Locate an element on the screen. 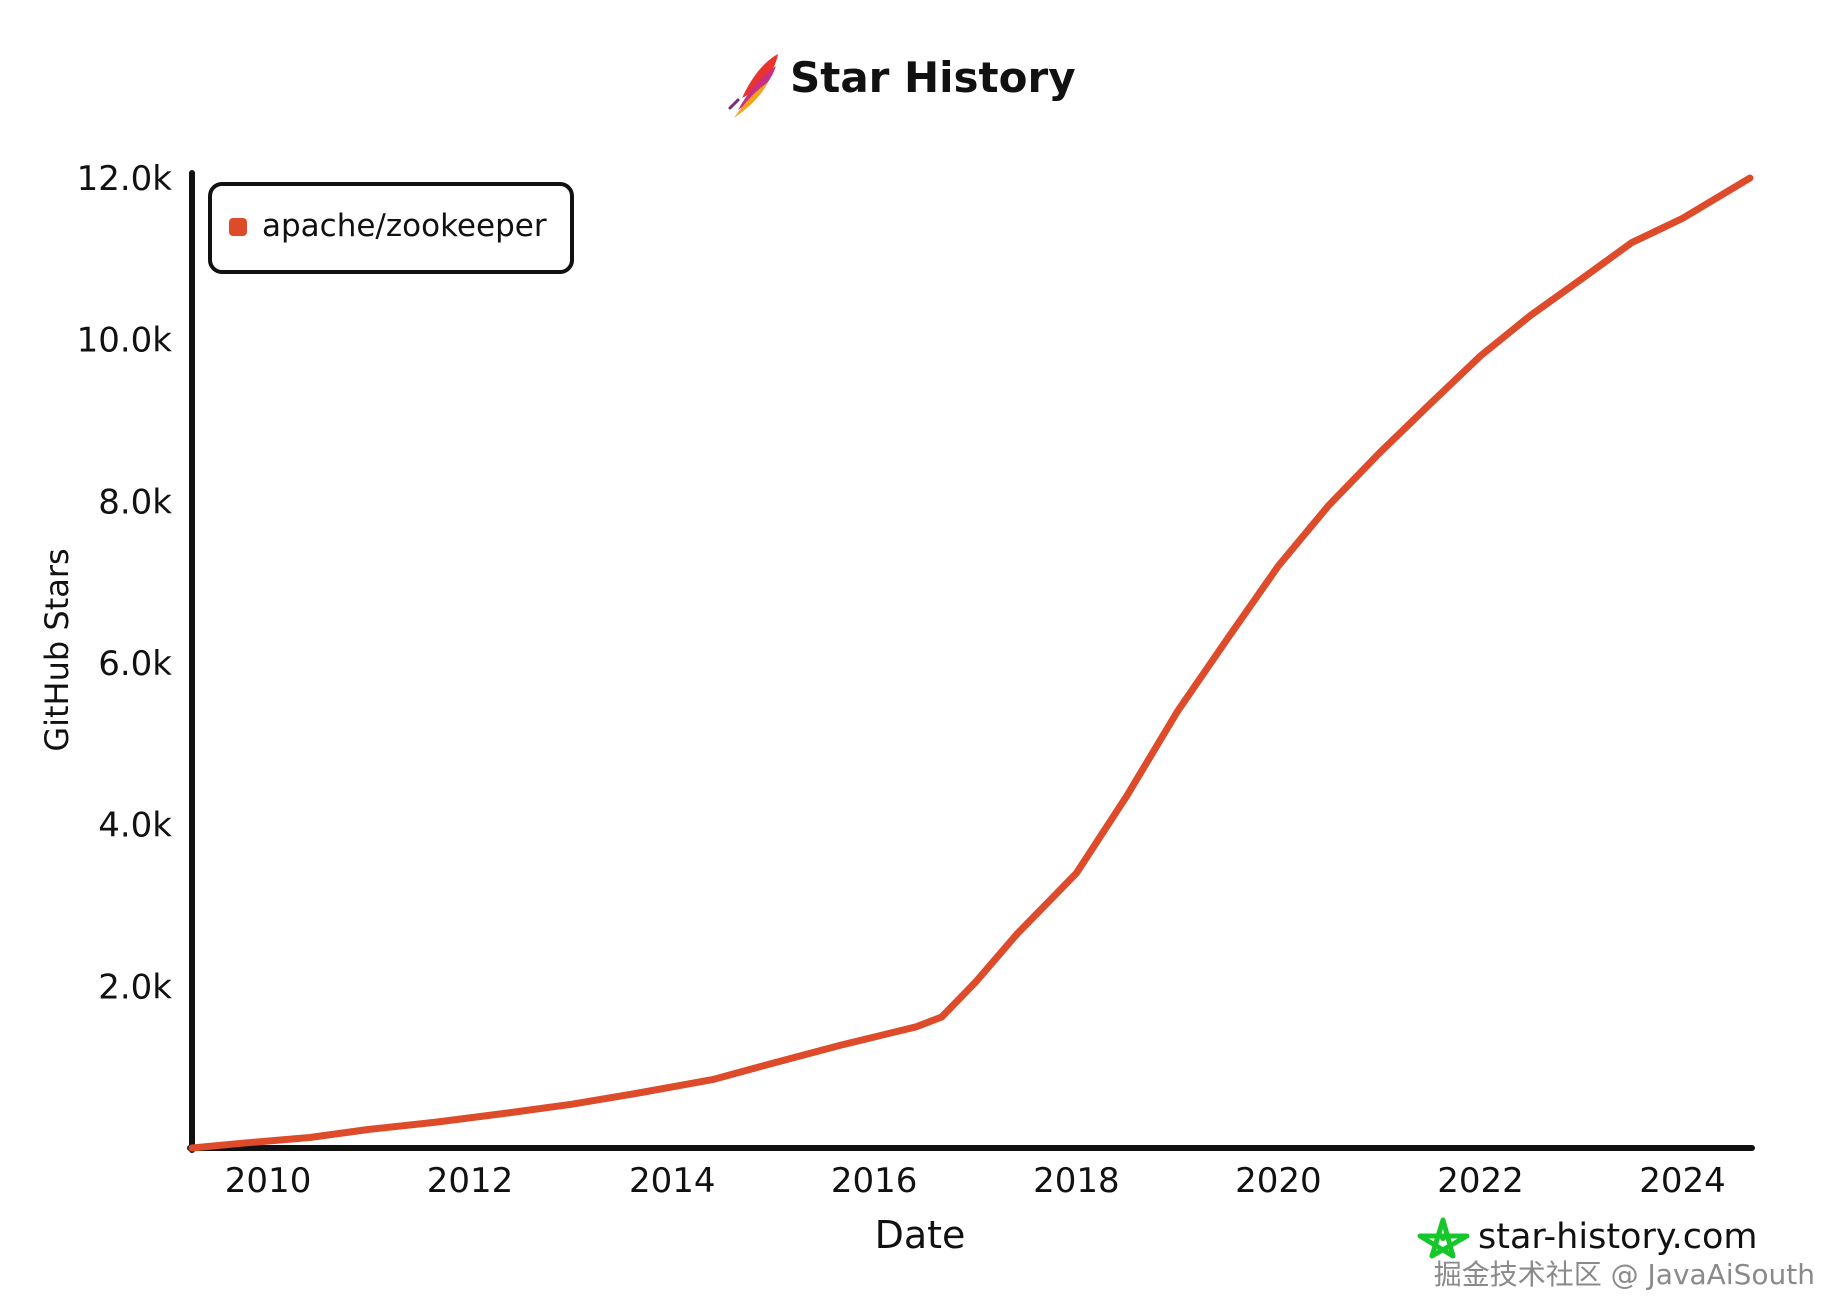 The height and width of the screenshot is (1312, 1832). apache-feather-icon is located at coordinates (753, 86).